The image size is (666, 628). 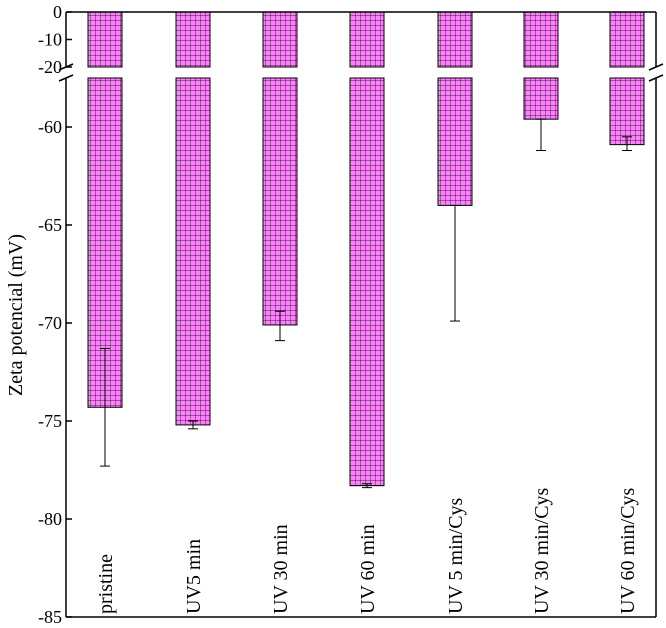 I want to click on axis-break-right, so click(x=656, y=72).